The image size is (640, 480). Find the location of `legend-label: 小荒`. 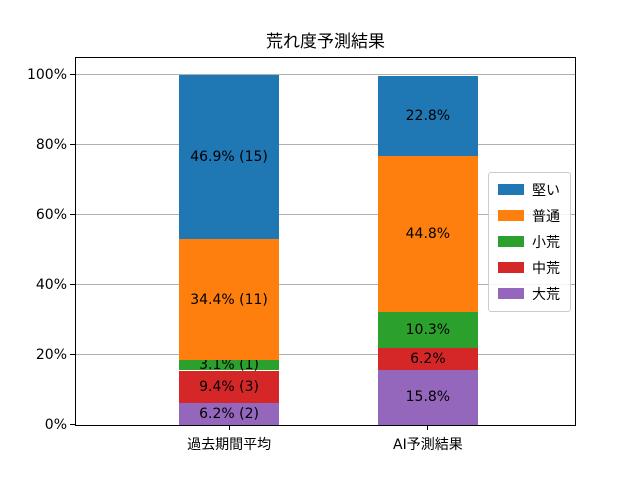

legend-label: 小荒 is located at coordinates (546, 242).